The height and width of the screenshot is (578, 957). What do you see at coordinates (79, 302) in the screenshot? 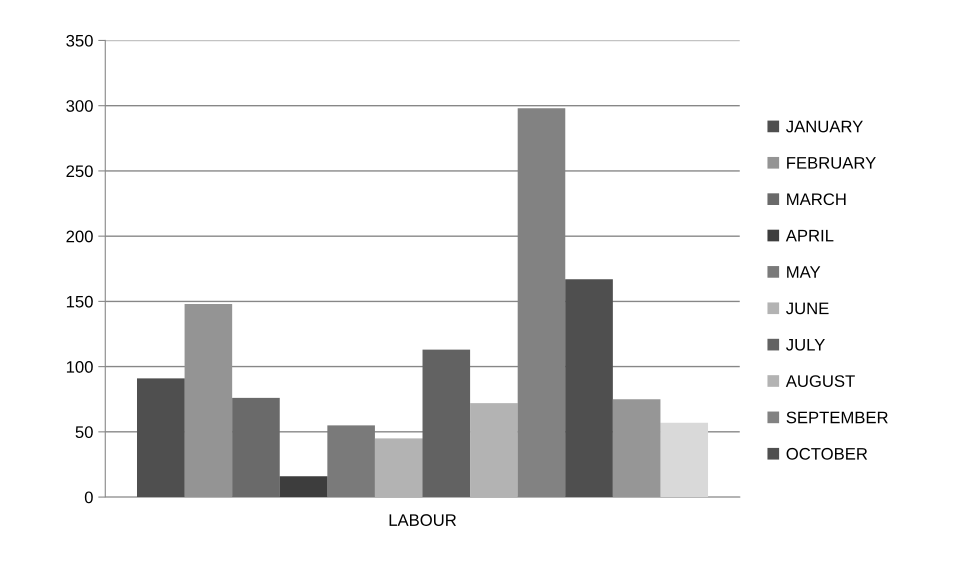
I see `y-tick-label: 150` at bounding box center [79, 302].